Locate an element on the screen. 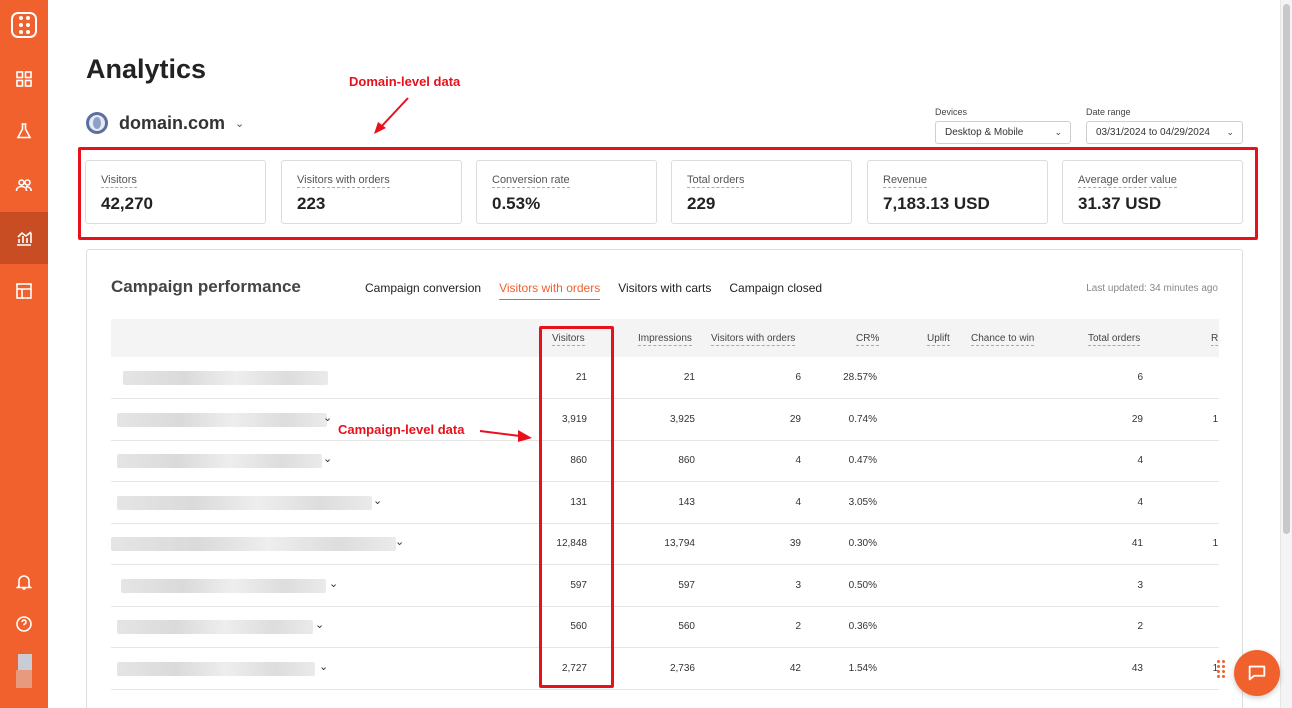 The width and height of the screenshot is (1292, 708). date-range-select: 03/31/2024 to 04/29/2024 ⌄ is located at coordinates (1164, 132).